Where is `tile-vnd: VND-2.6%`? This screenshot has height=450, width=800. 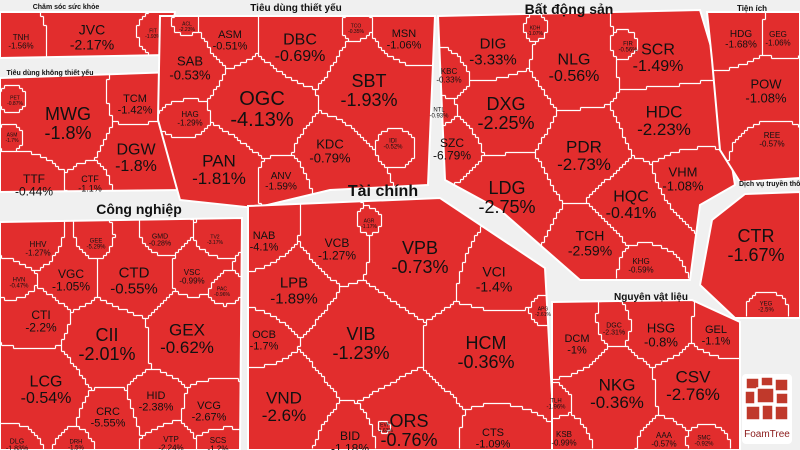
tile-vnd: VND-2.6% is located at coordinates (284, 406).